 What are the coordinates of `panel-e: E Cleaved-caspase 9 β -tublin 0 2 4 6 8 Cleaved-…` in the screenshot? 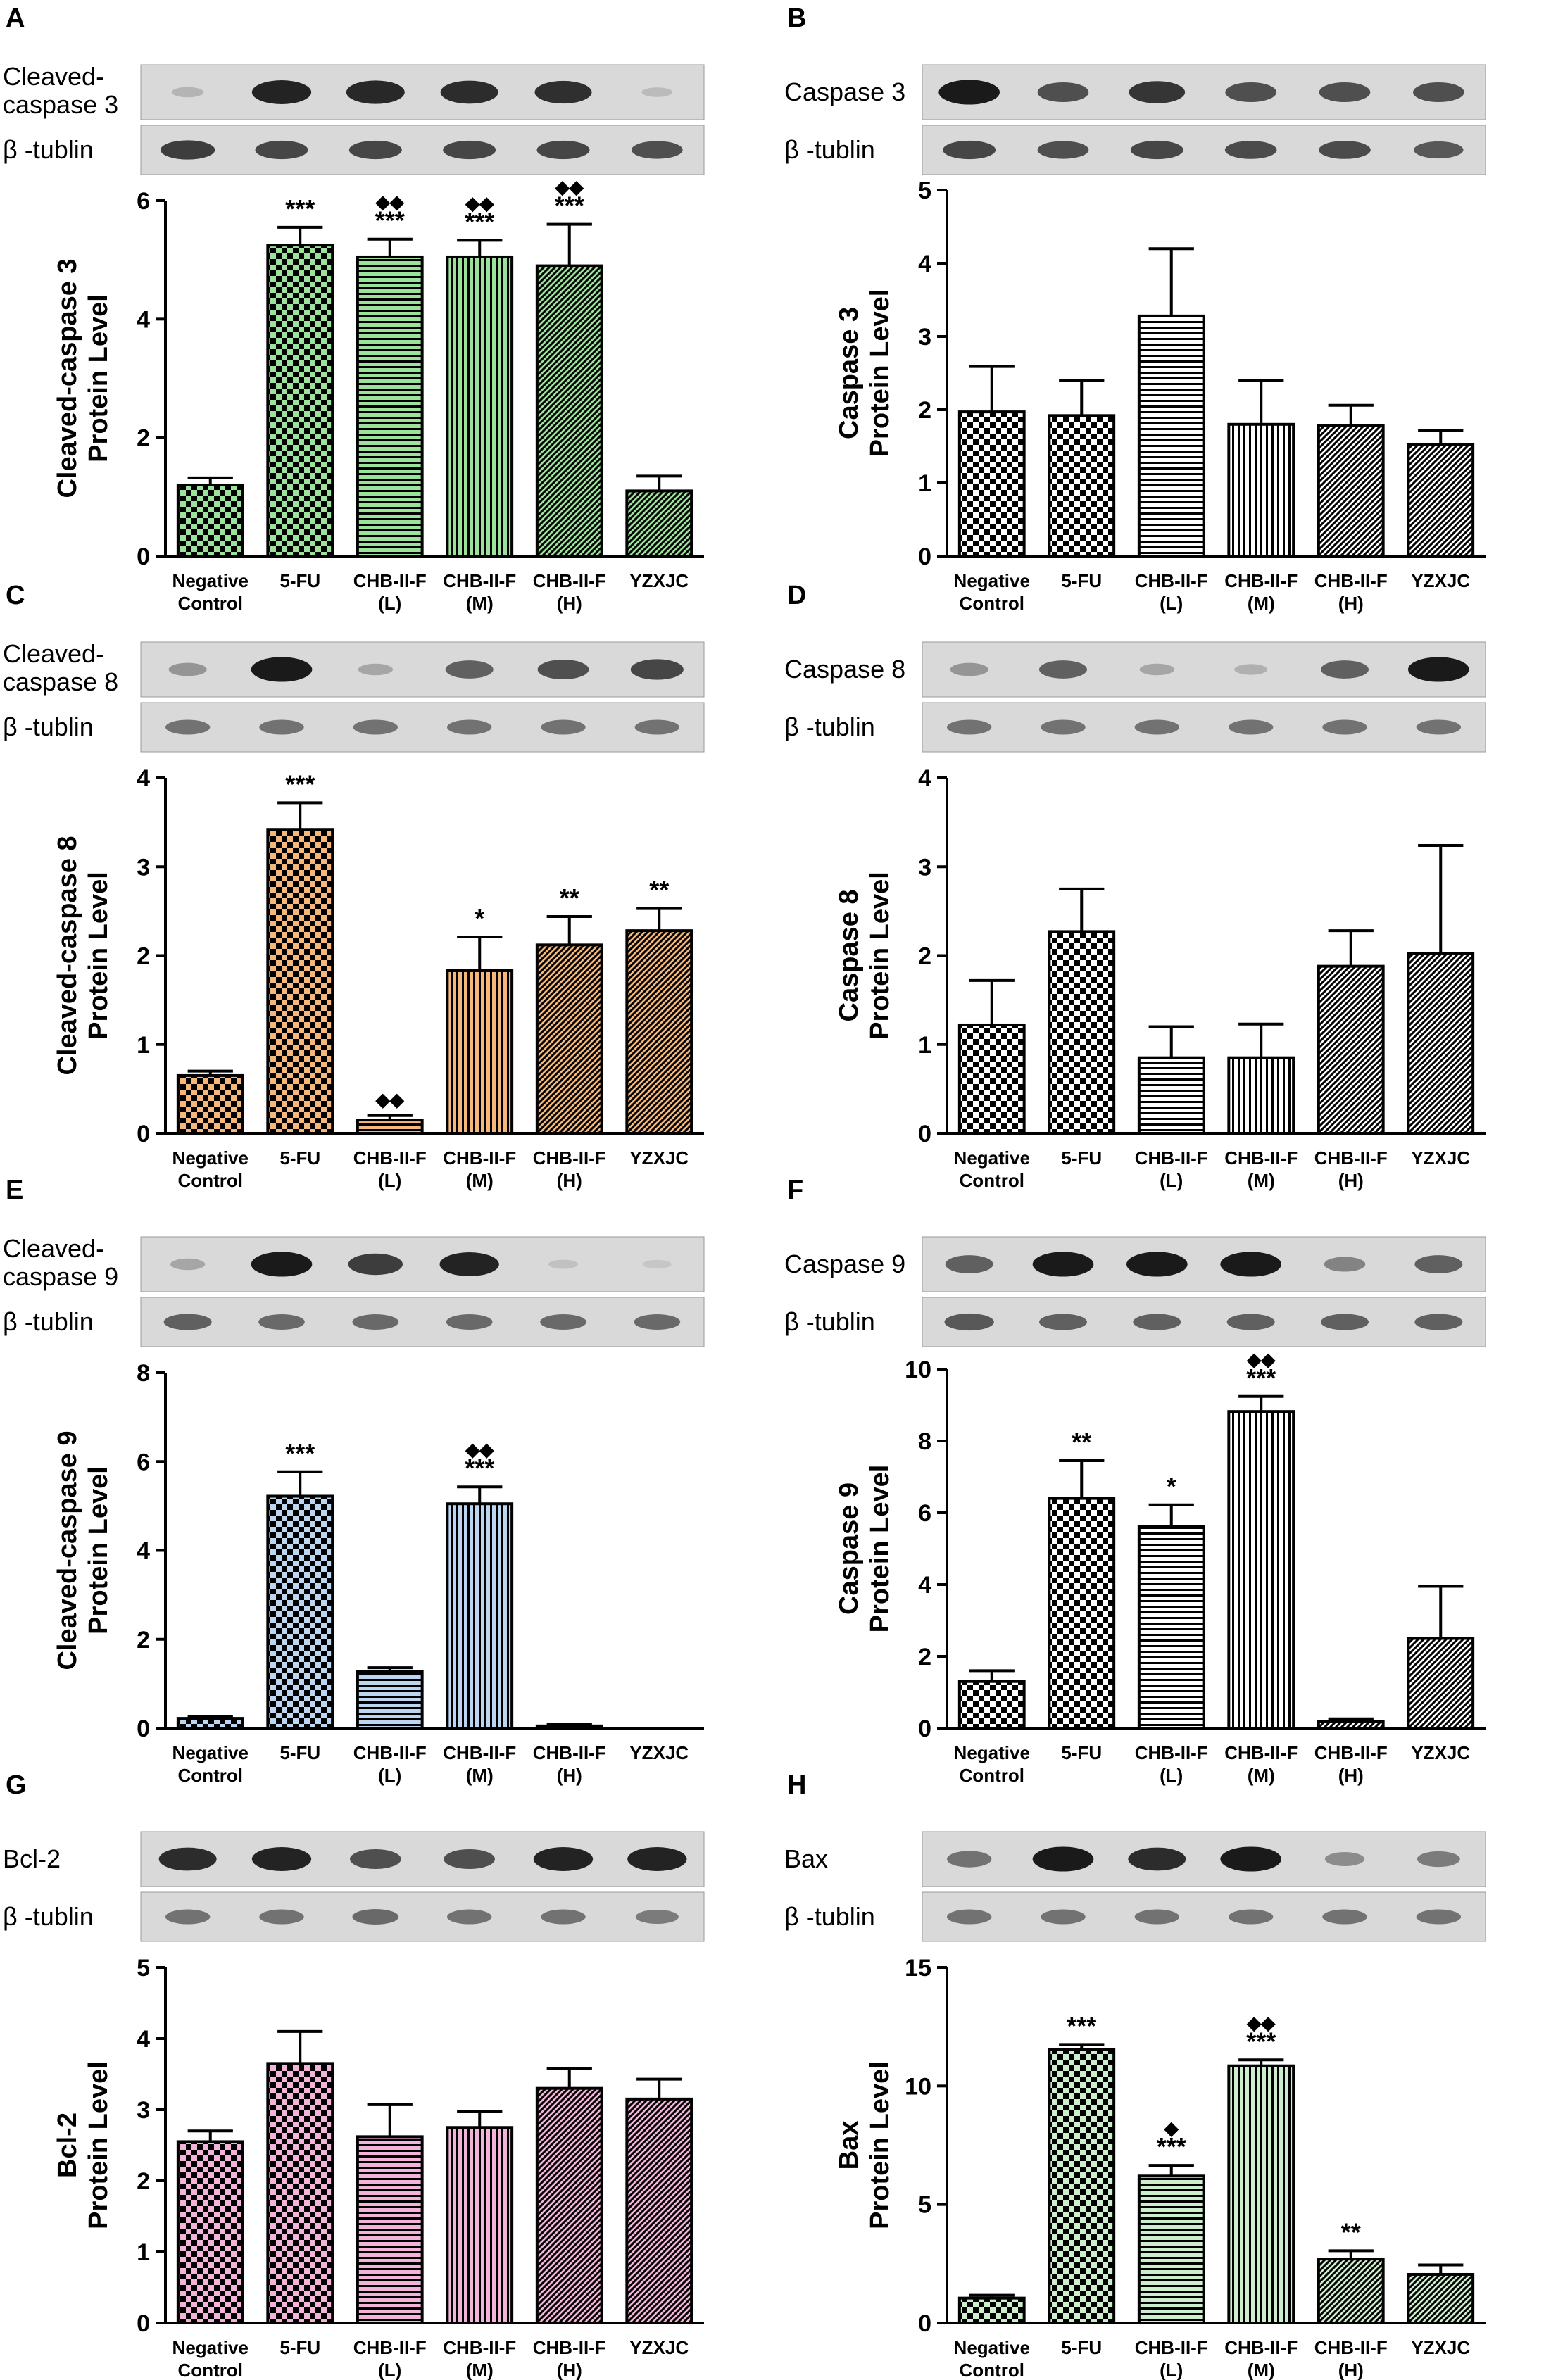 It's located at (354, 1481).